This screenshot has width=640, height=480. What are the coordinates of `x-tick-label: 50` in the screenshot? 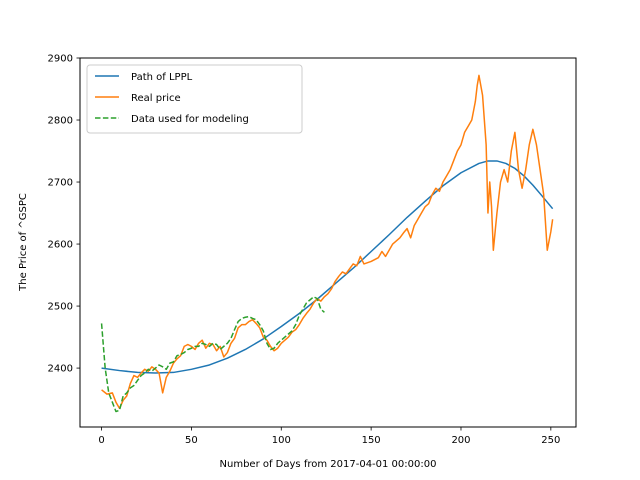 It's located at (191, 440).